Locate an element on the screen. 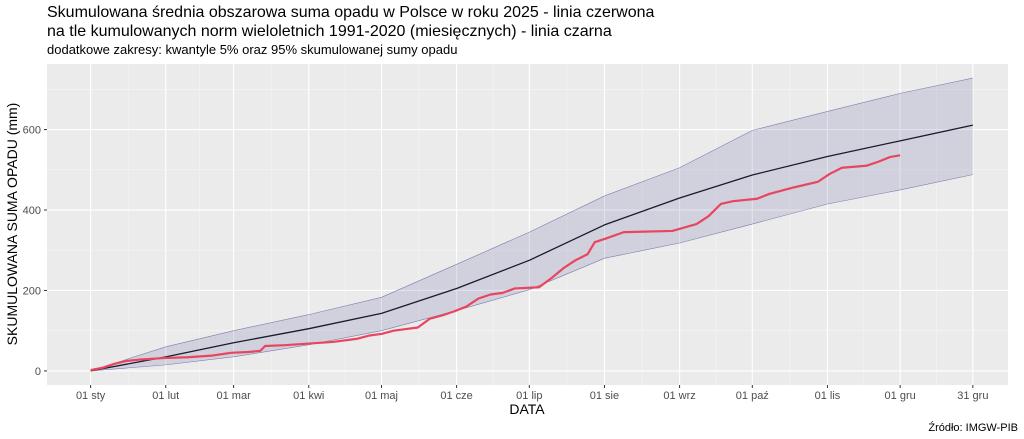 The width and height of the screenshot is (1024, 439). x-tick-label: 01 wrz is located at coordinates (679, 396).